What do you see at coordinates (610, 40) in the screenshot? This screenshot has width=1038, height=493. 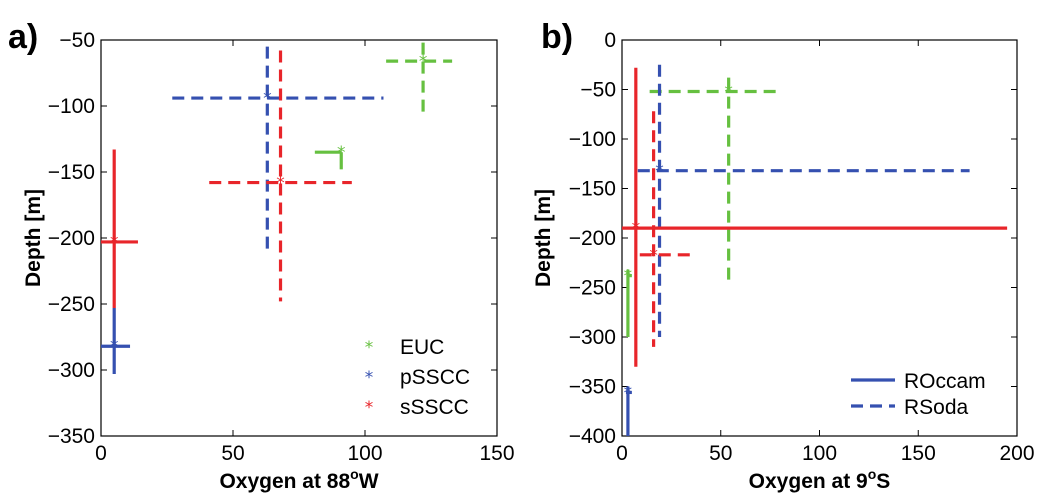 I see `y-tick-label: 0` at bounding box center [610, 40].